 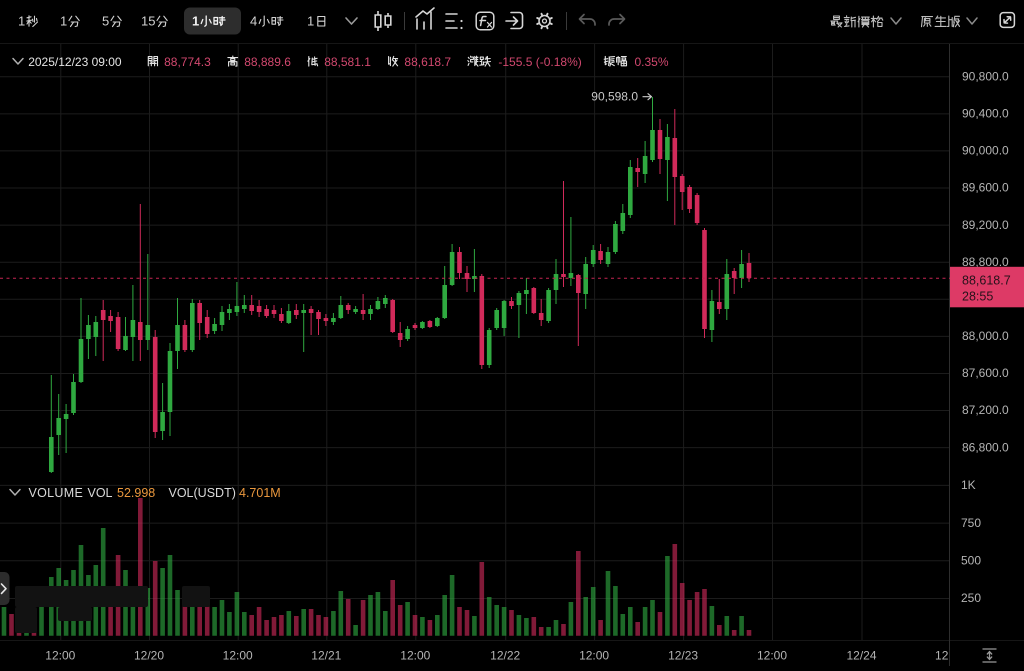 I want to click on svg-text: 89,200.0, so click(x=985, y=225).